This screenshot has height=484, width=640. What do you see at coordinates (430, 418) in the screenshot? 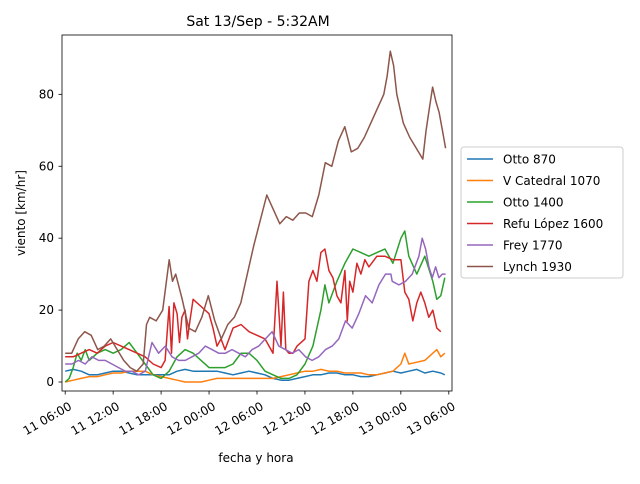
I see `x-tick-label-8: 13 06:00` at bounding box center [430, 418].